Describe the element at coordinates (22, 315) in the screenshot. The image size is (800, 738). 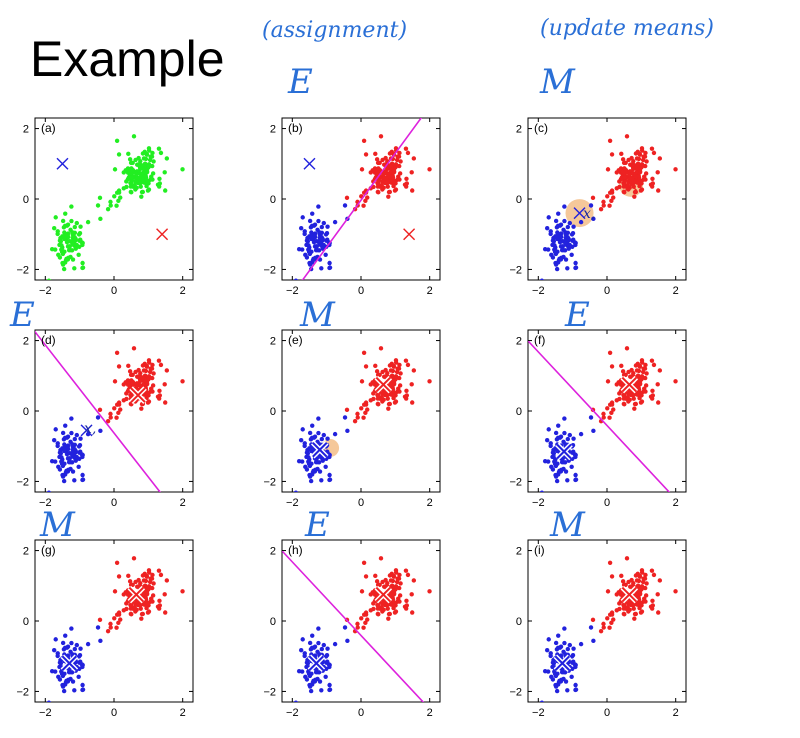
I see `annotation-step-e-row2-left: E` at that location.